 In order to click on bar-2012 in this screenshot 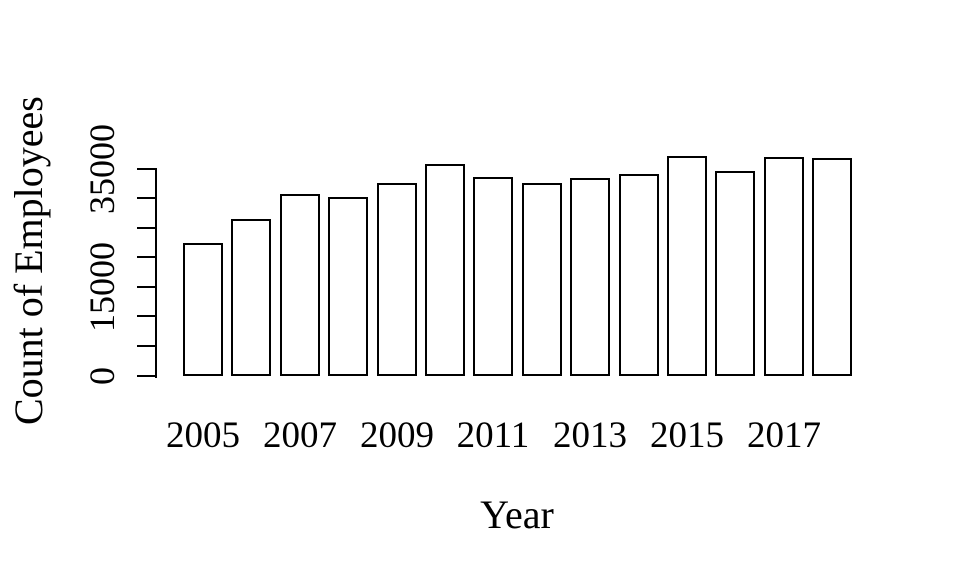, I will do `click(542, 279)`.